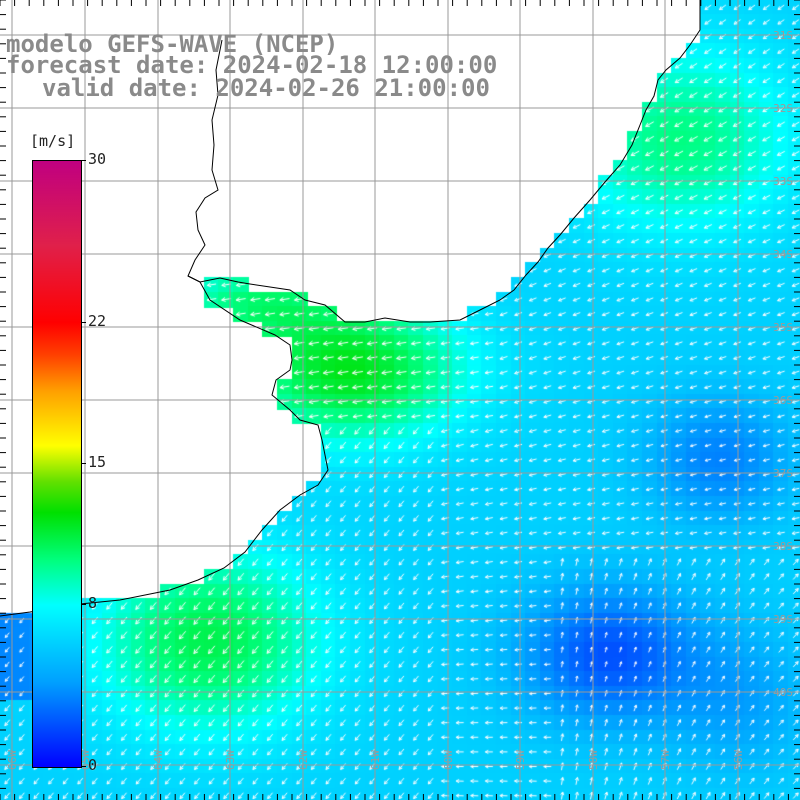 This screenshot has height=800, width=800. I want to click on longitude-label: 60W, so click(448, 760).